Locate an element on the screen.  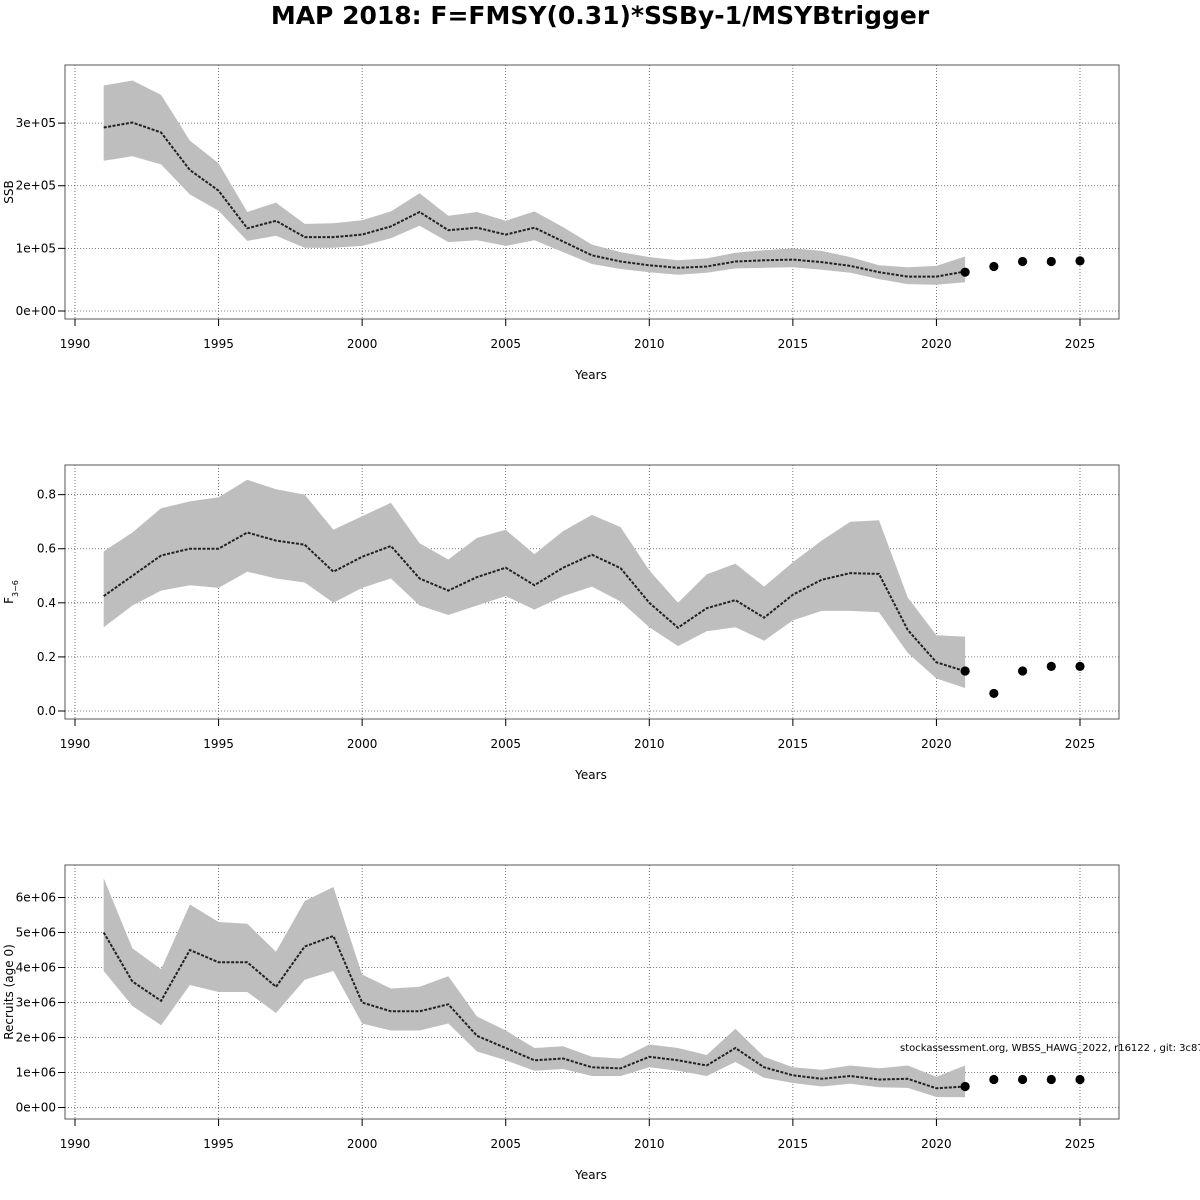
y-tick-label: 4e+06 is located at coordinates (36, 968).